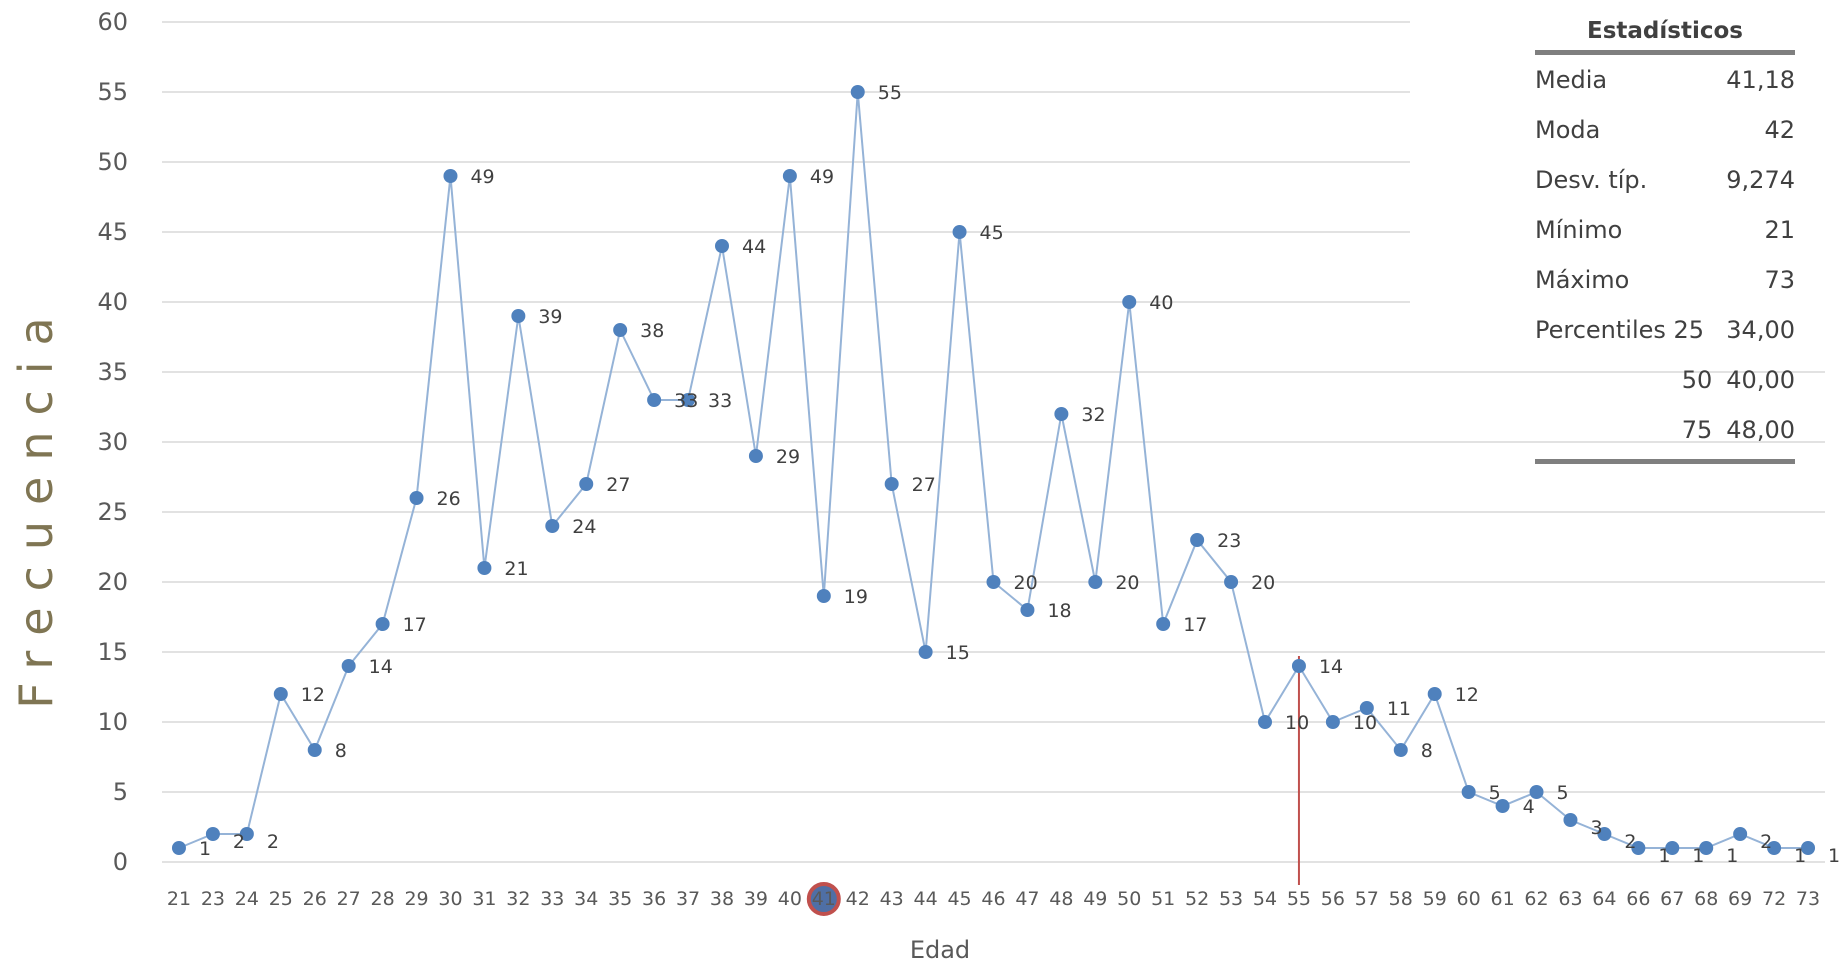 The width and height of the screenshot is (1845, 965). What do you see at coordinates (518, 899) in the screenshot?
I see `x-tick-label: 32` at bounding box center [518, 899].